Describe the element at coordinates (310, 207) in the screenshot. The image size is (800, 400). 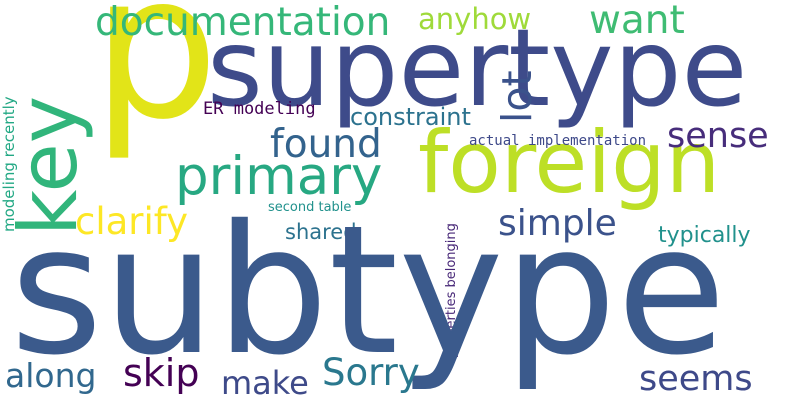
I see `word-second-table: second table` at that location.